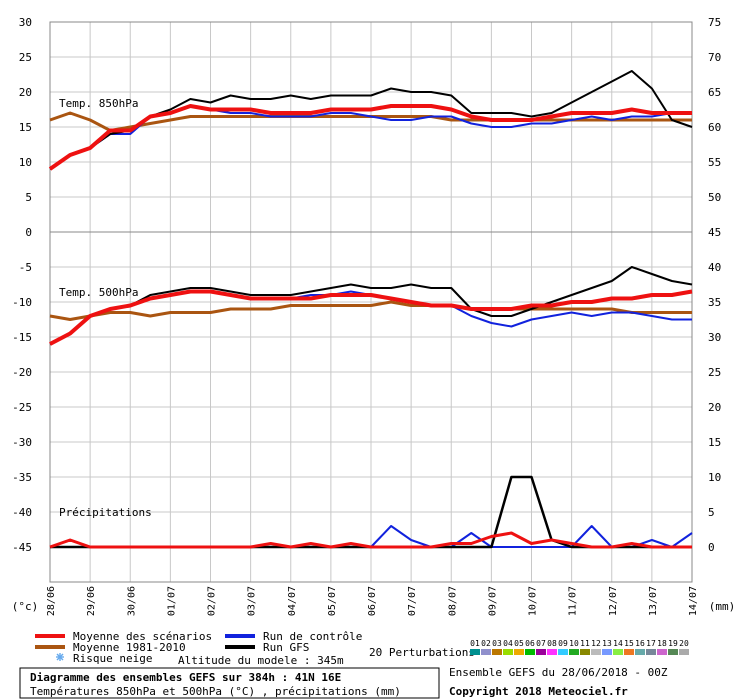 Image resolution: width=740 pixels, height=700 pixels. I want to click on legend-swatch-gfs, so click(240, 647).